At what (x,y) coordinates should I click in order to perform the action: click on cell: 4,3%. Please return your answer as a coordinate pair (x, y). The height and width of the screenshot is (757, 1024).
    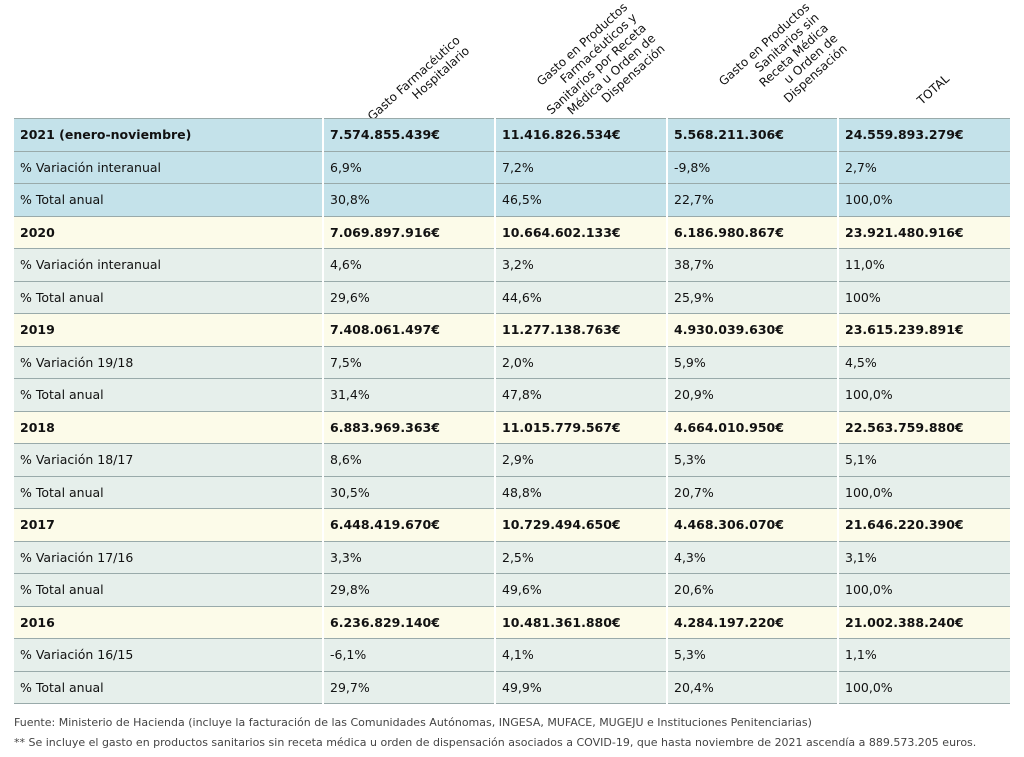
    Looking at the image, I should click on (752, 557).